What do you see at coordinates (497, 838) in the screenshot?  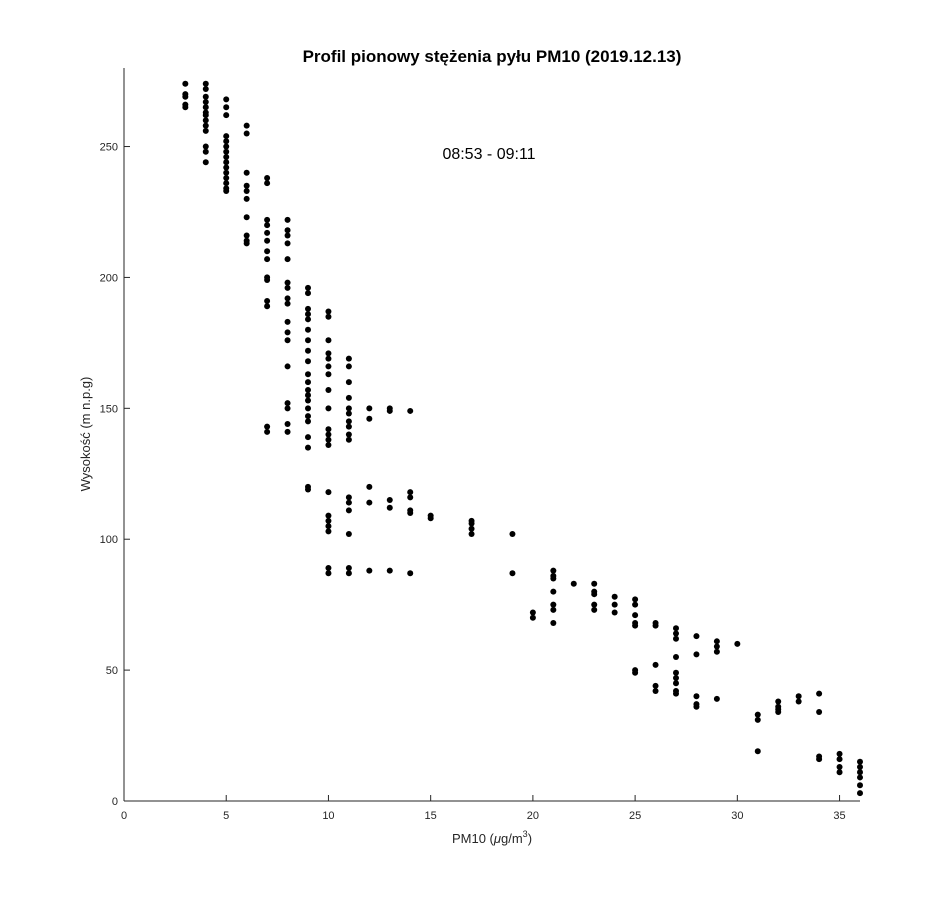 I see `x-axis-label-mu: μ` at bounding box center [497, 838].